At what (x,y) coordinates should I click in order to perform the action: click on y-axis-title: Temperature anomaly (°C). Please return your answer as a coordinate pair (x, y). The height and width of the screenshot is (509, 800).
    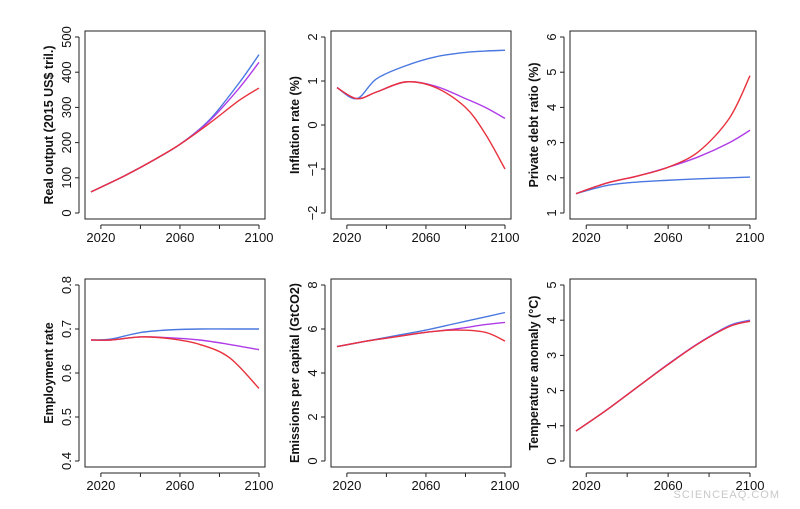
    Looking at the image, I should click on (534, 373).